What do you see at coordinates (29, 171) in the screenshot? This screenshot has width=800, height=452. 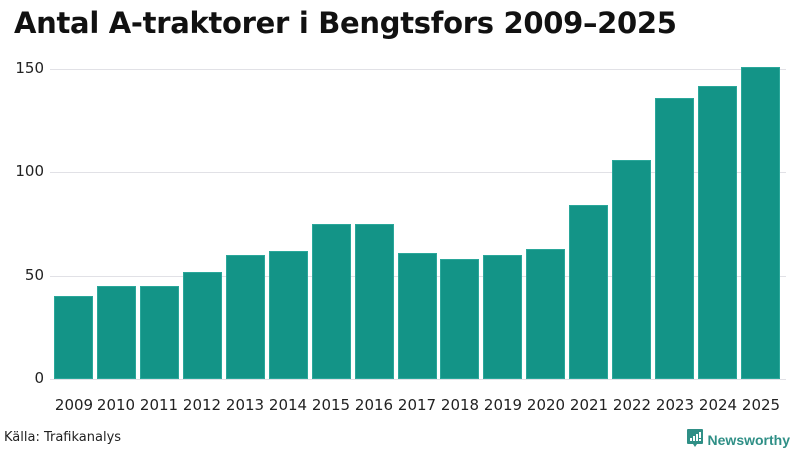 I see `y-tick-label: 100` at bounding box center [29, 171].